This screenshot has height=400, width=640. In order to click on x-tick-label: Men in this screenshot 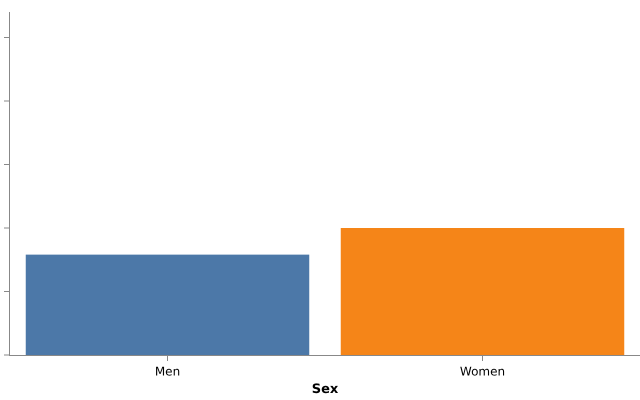, I will do `click(167, 371)`.